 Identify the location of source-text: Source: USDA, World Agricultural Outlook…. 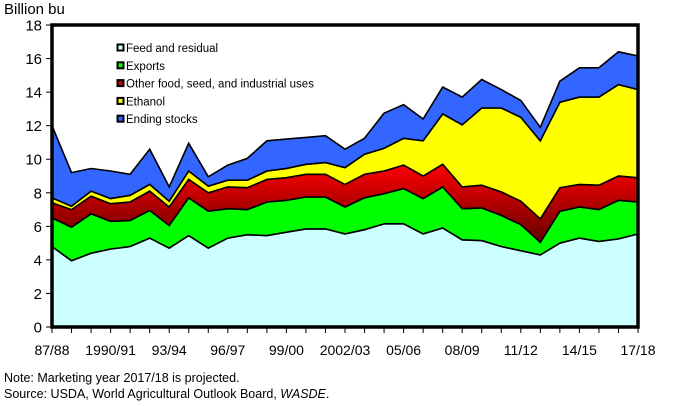
(166, 394).